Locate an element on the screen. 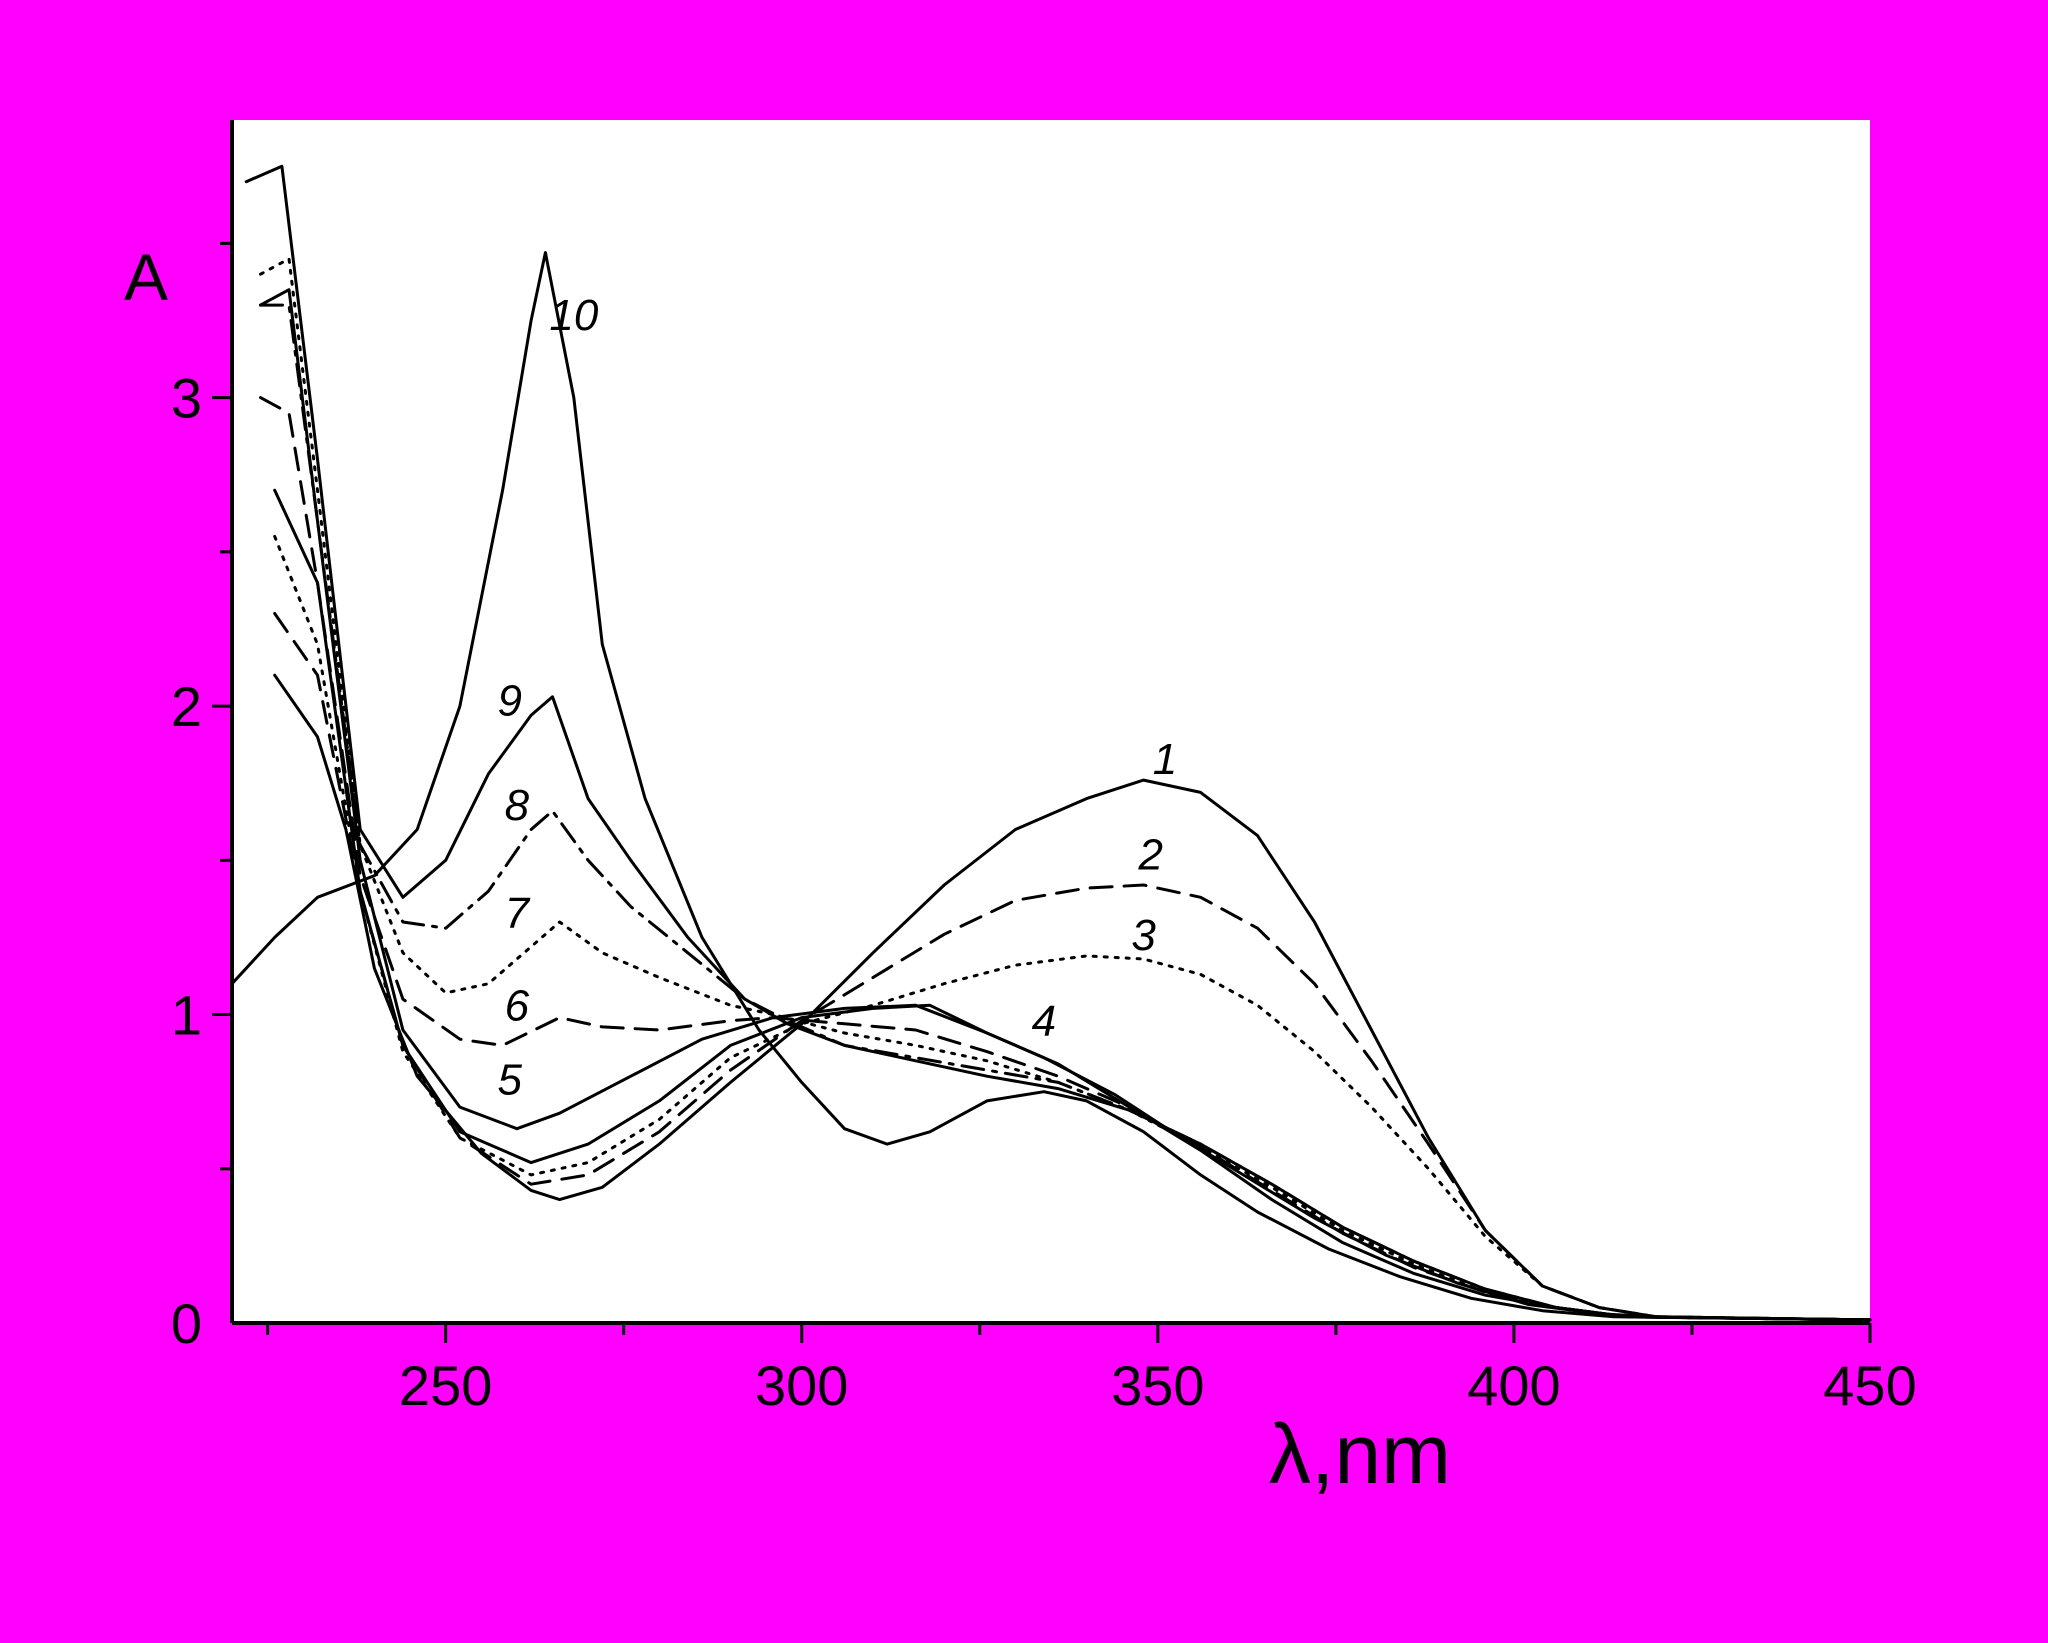 The image size is (2048, 1643). curve-label-7: 7 is located at coordinates (518, 913).